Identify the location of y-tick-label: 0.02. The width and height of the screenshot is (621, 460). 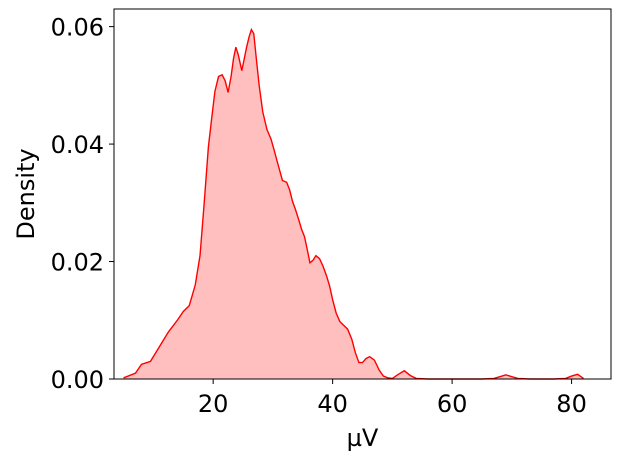
(77, 263).